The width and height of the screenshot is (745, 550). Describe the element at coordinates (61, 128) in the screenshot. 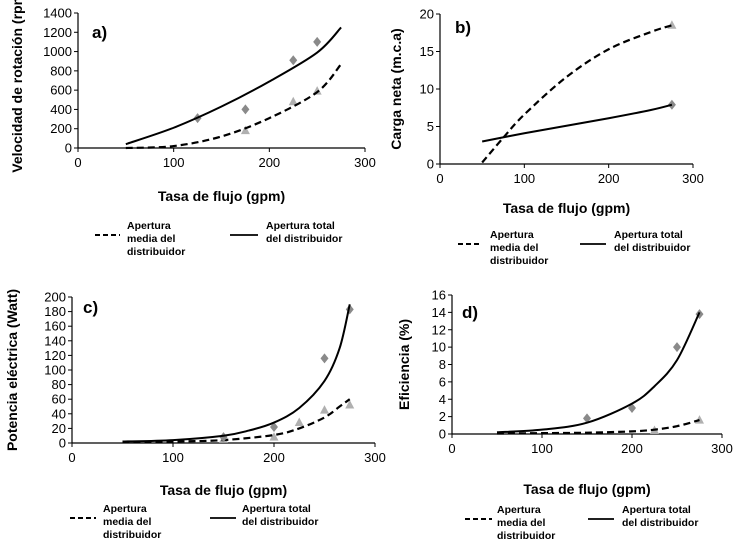

I see `y-tick-label: 200` at that location.